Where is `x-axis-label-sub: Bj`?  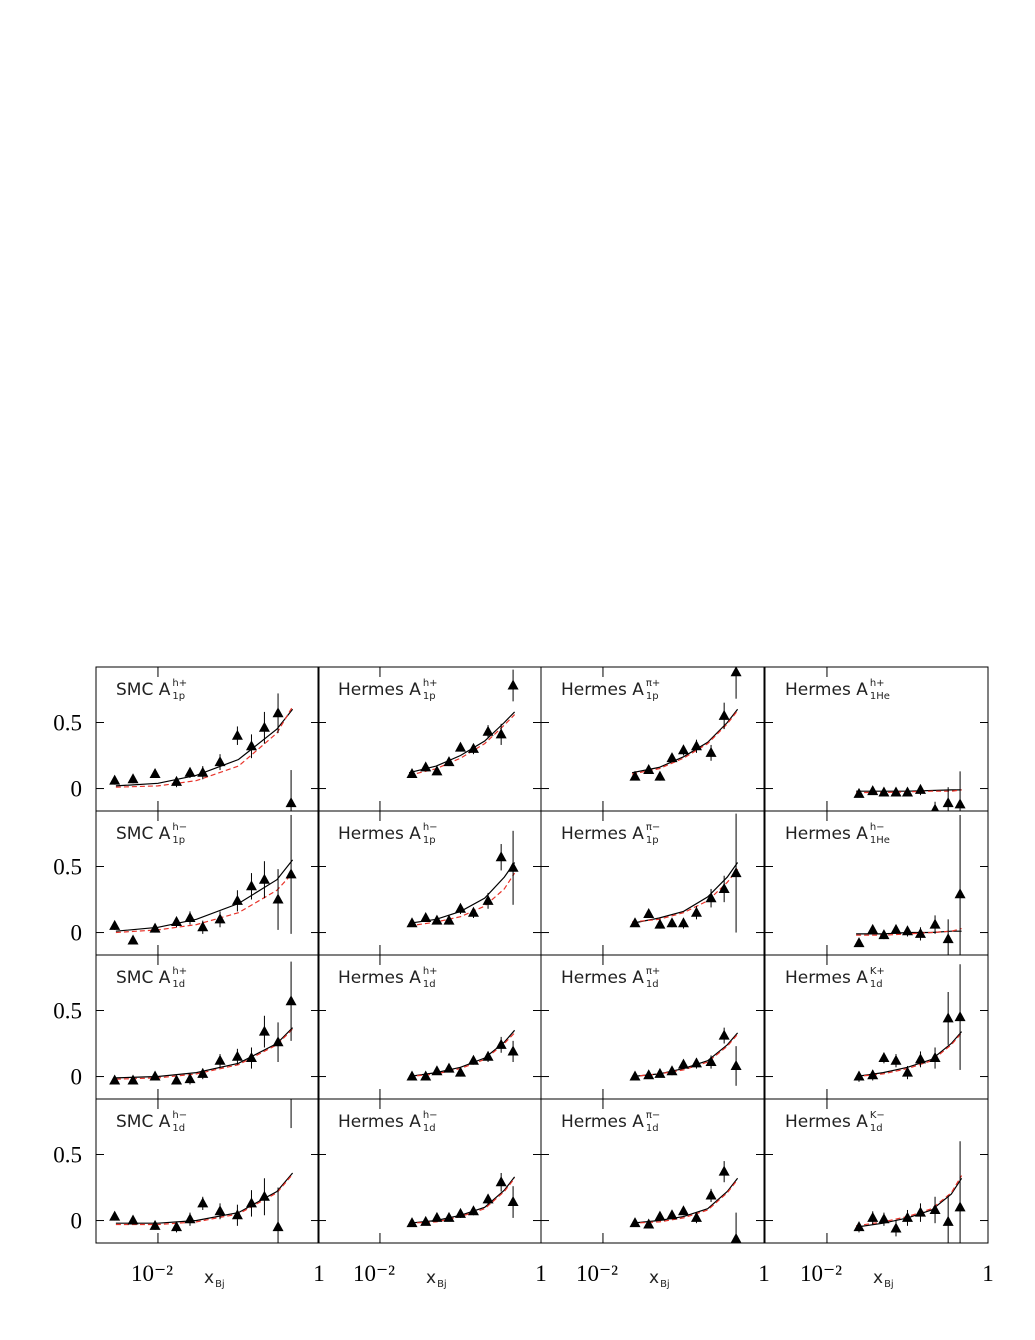
x-axis-label-sub: Bj is located at coordinates (442, 1284).